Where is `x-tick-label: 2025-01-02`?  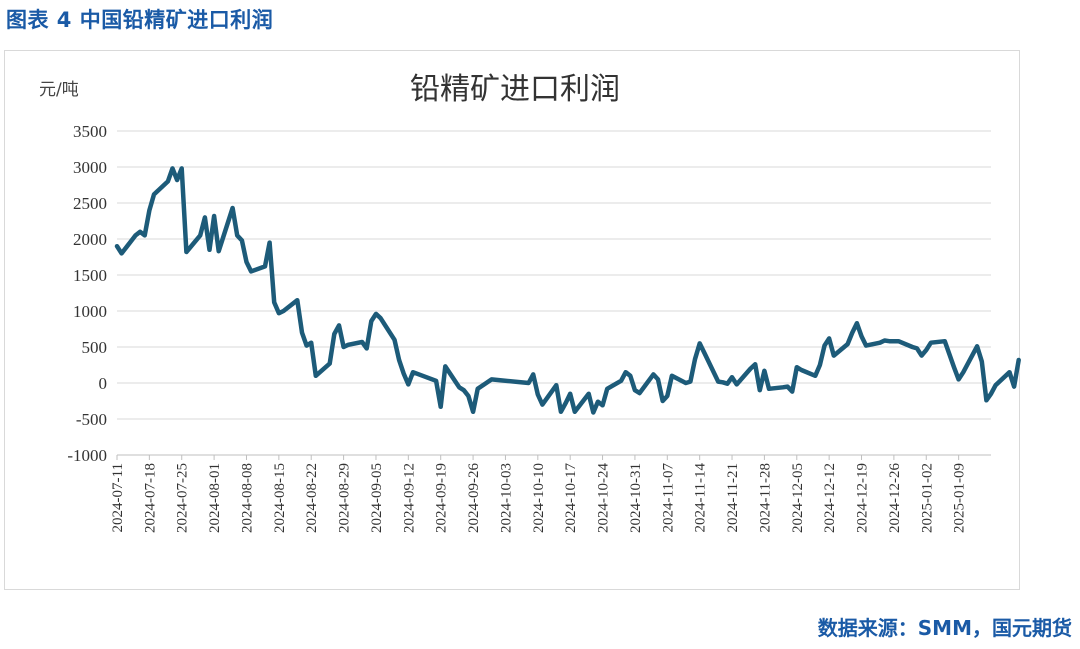
x-tick-label: 2025-01-02 is located at coordinates (927, 498).